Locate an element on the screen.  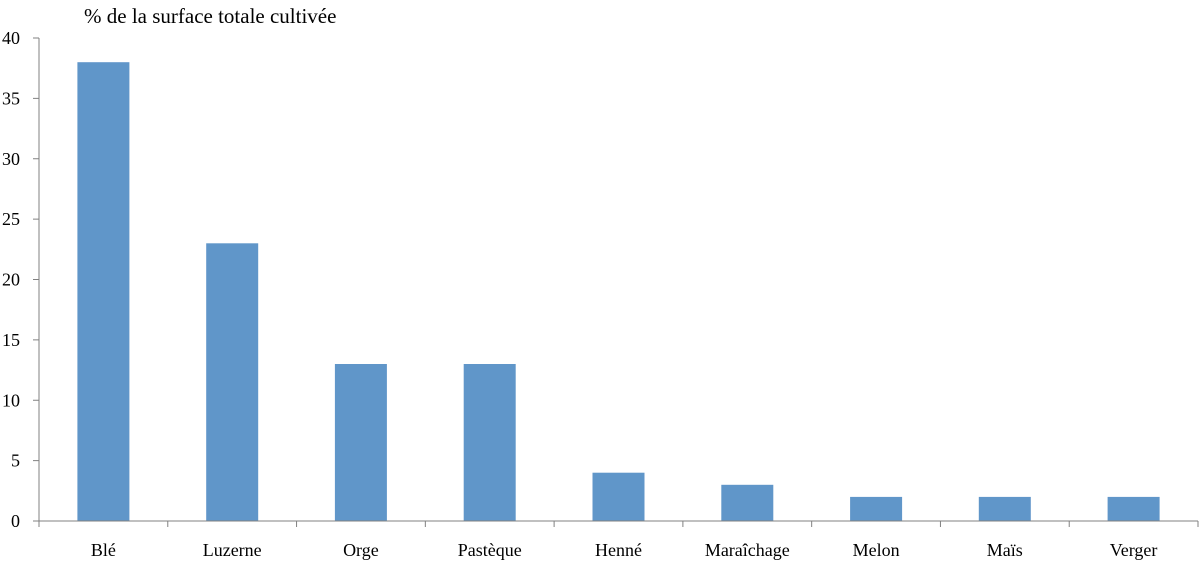
x-category-label-1: Luzerne is located at coordinates (232, 550).